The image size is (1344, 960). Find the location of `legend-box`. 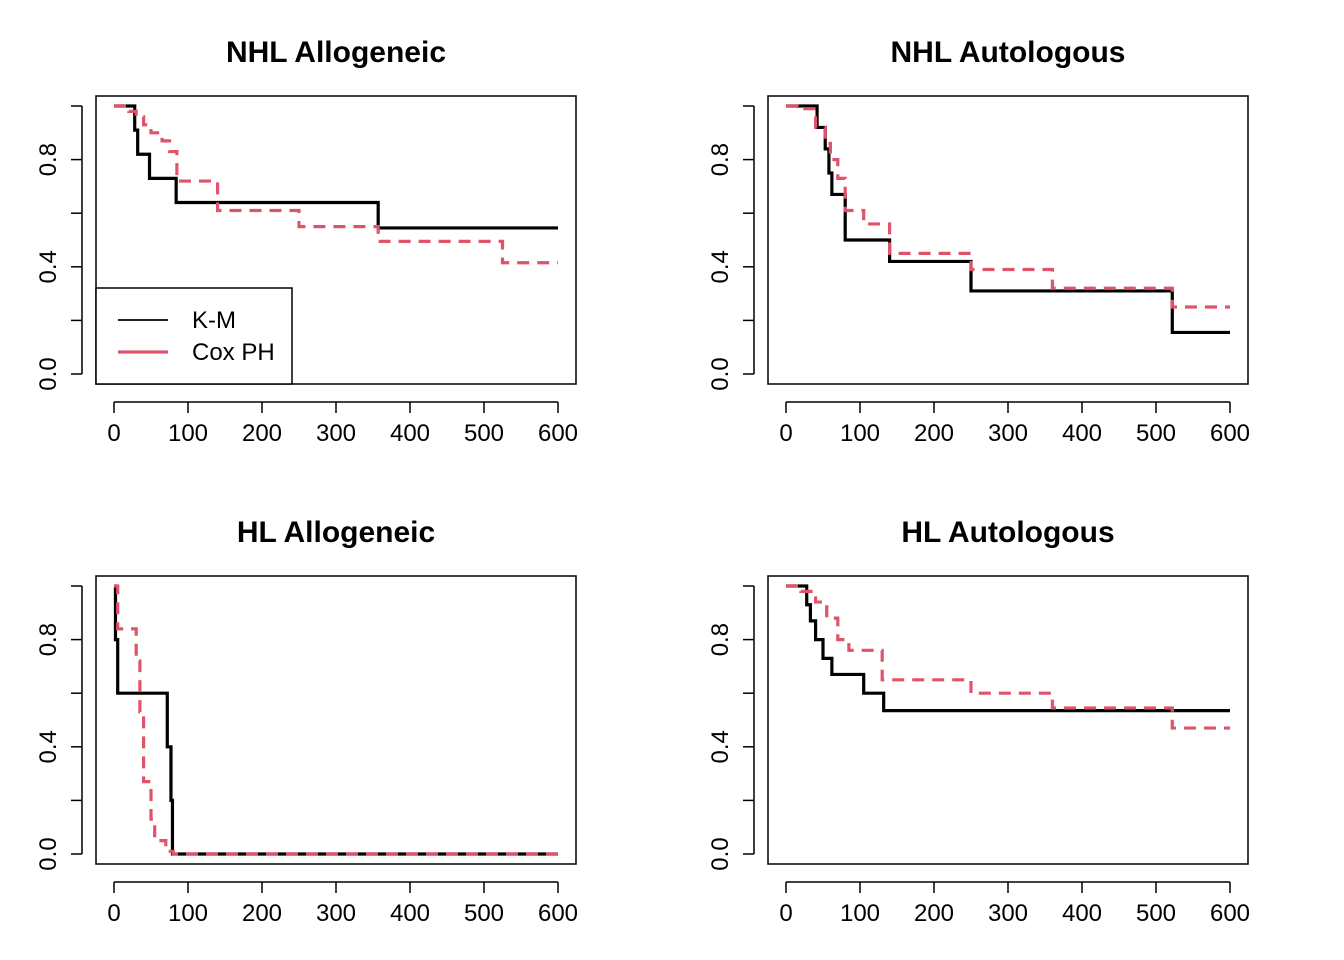

legend-box is located at coordinates (194, 336).